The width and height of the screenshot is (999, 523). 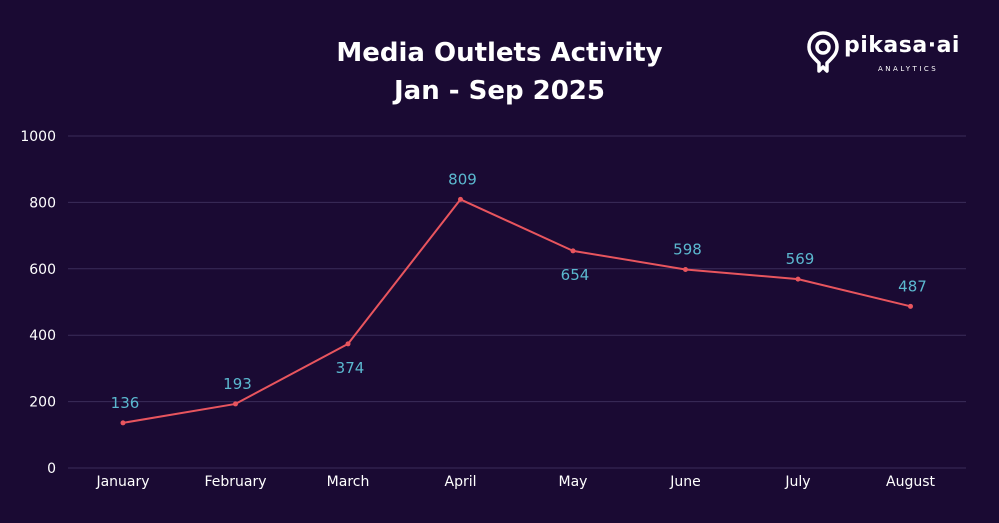 What do you see at coordinates (687, 249) in the screenshot?
I see `data-label: 598` at bounding box center [687, 249].